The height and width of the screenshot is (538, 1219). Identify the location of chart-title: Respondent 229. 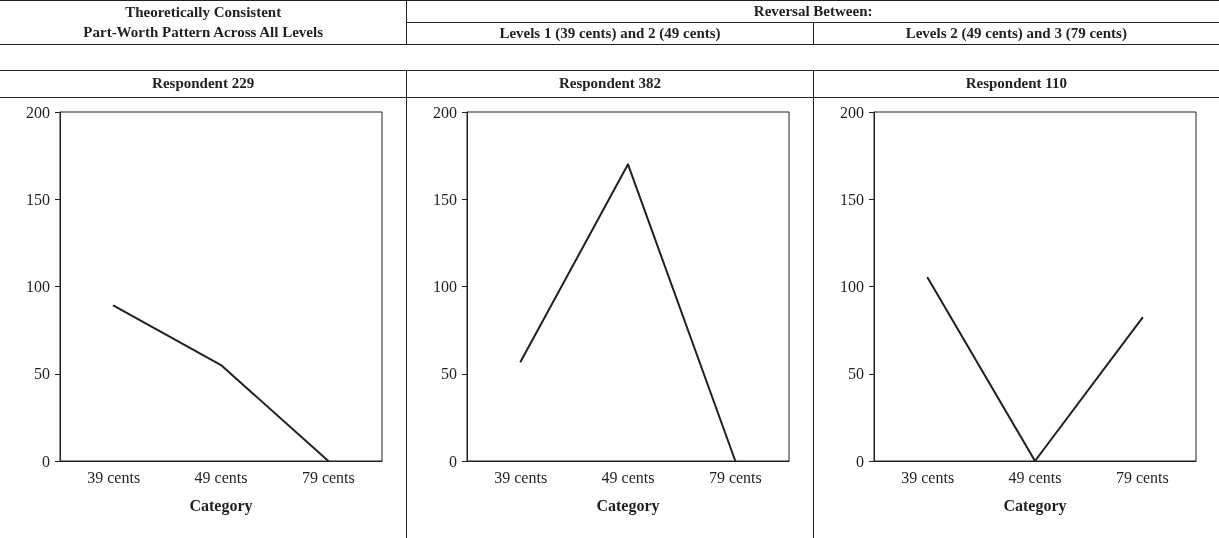
(203, 83).